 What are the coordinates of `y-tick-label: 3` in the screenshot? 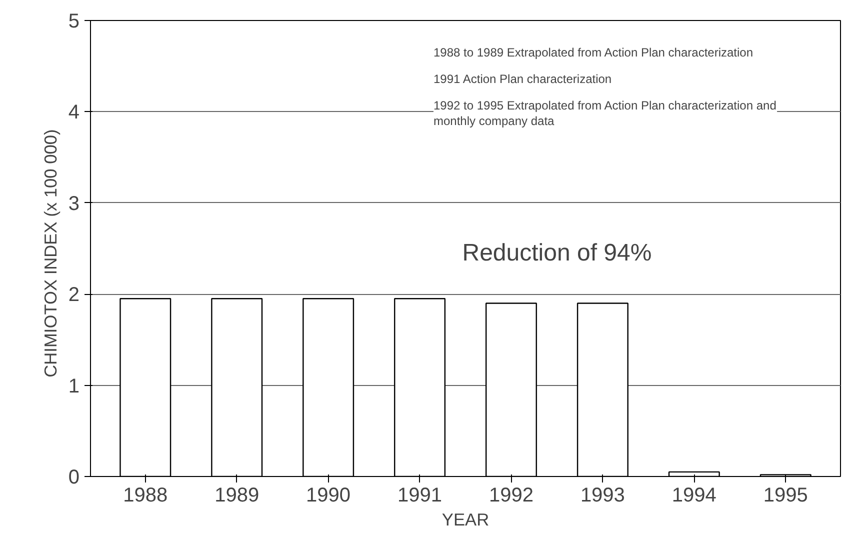 It's located at (74, 203).